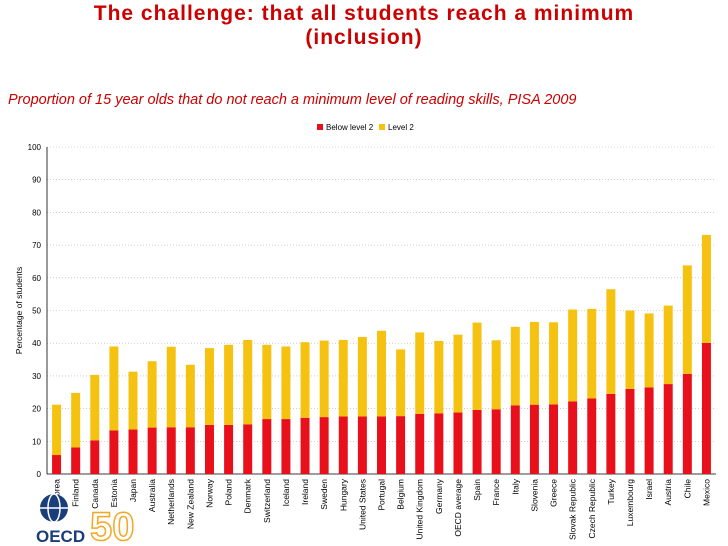 The height and width of the screenshot is (546, 728). I want to click on slide-title-line-2: (inclusion), so click(364, 37).